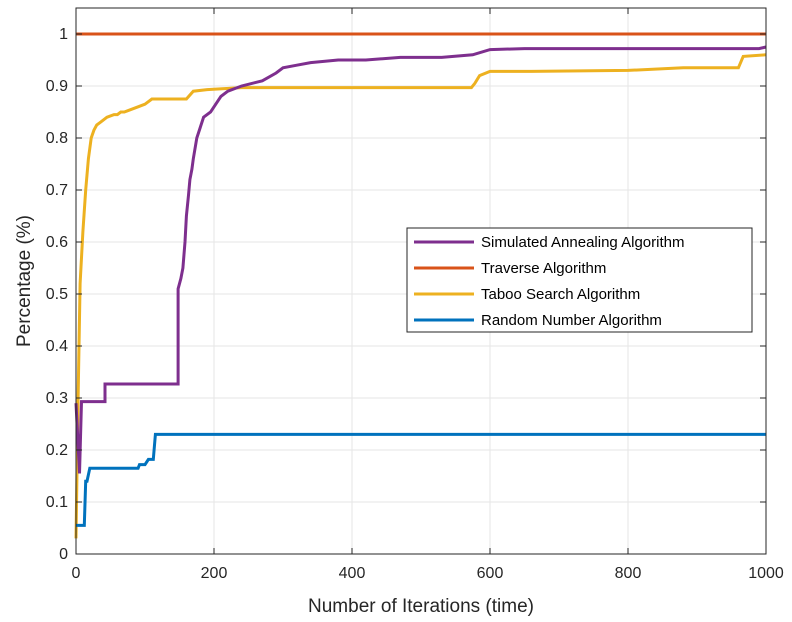 This screenshot has width=792, height=622. What do you see at coordinates (63, 34) in the screenshot?
I see `y-tick-label: 1` at bounding box center [63, 34].